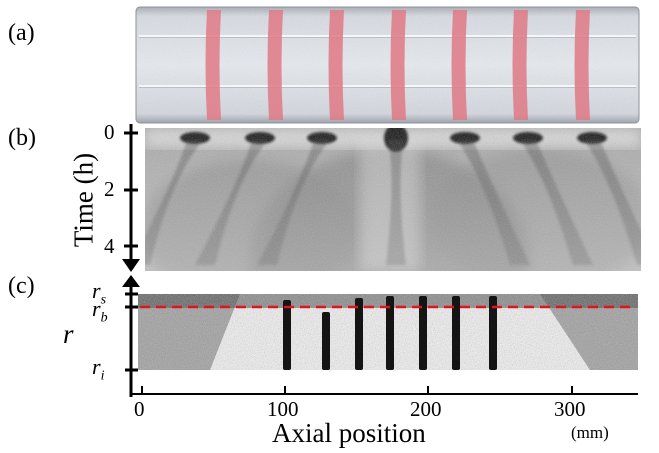 This screenshot has width=659, height=453. I want to click on axial-axis-unit: (mm), so click(590, 432).